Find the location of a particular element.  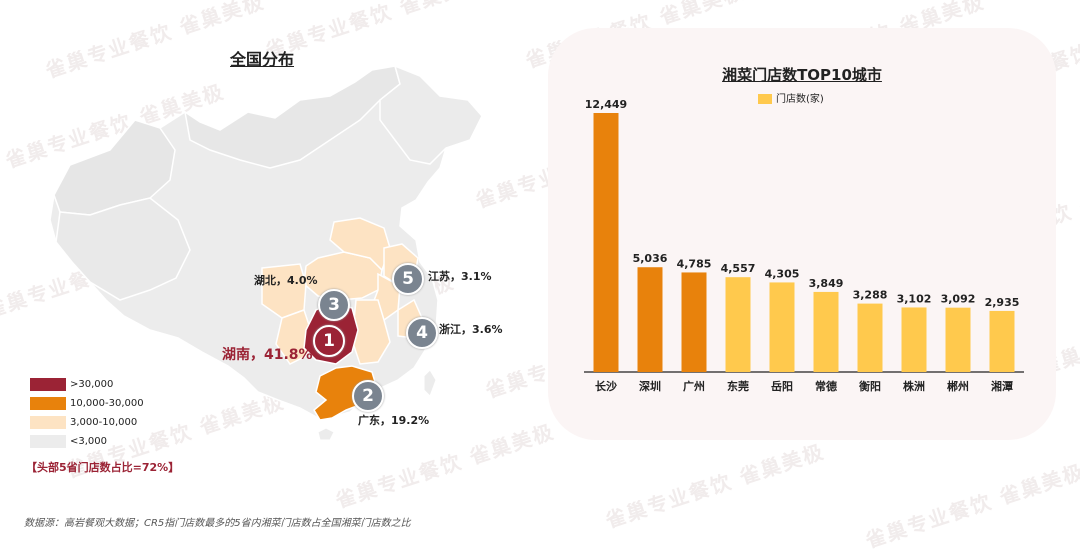

bar-value-label: 3,092 is located at coordinates (958, 299).